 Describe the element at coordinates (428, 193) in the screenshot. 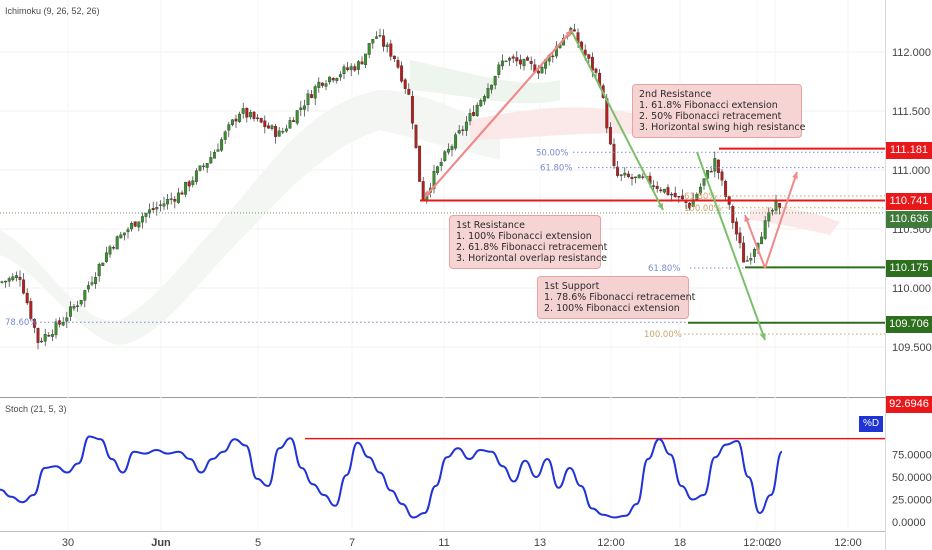

I see `arrow-rise-red-back-head` at that location.